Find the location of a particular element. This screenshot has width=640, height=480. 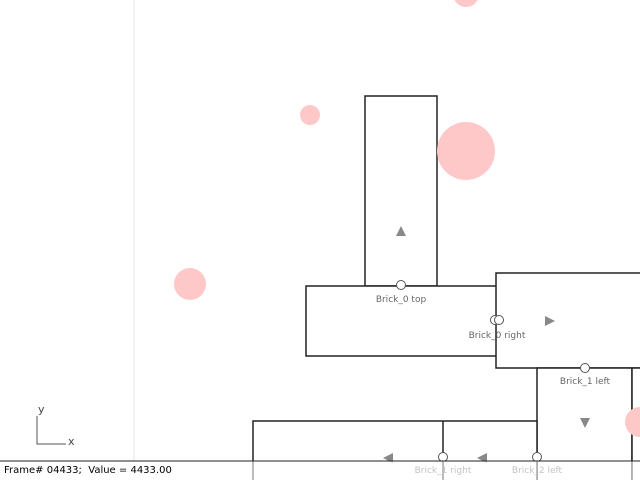

status-text: Frame# 04433; Value = 4433.00 is located at coordinates (88, 470).